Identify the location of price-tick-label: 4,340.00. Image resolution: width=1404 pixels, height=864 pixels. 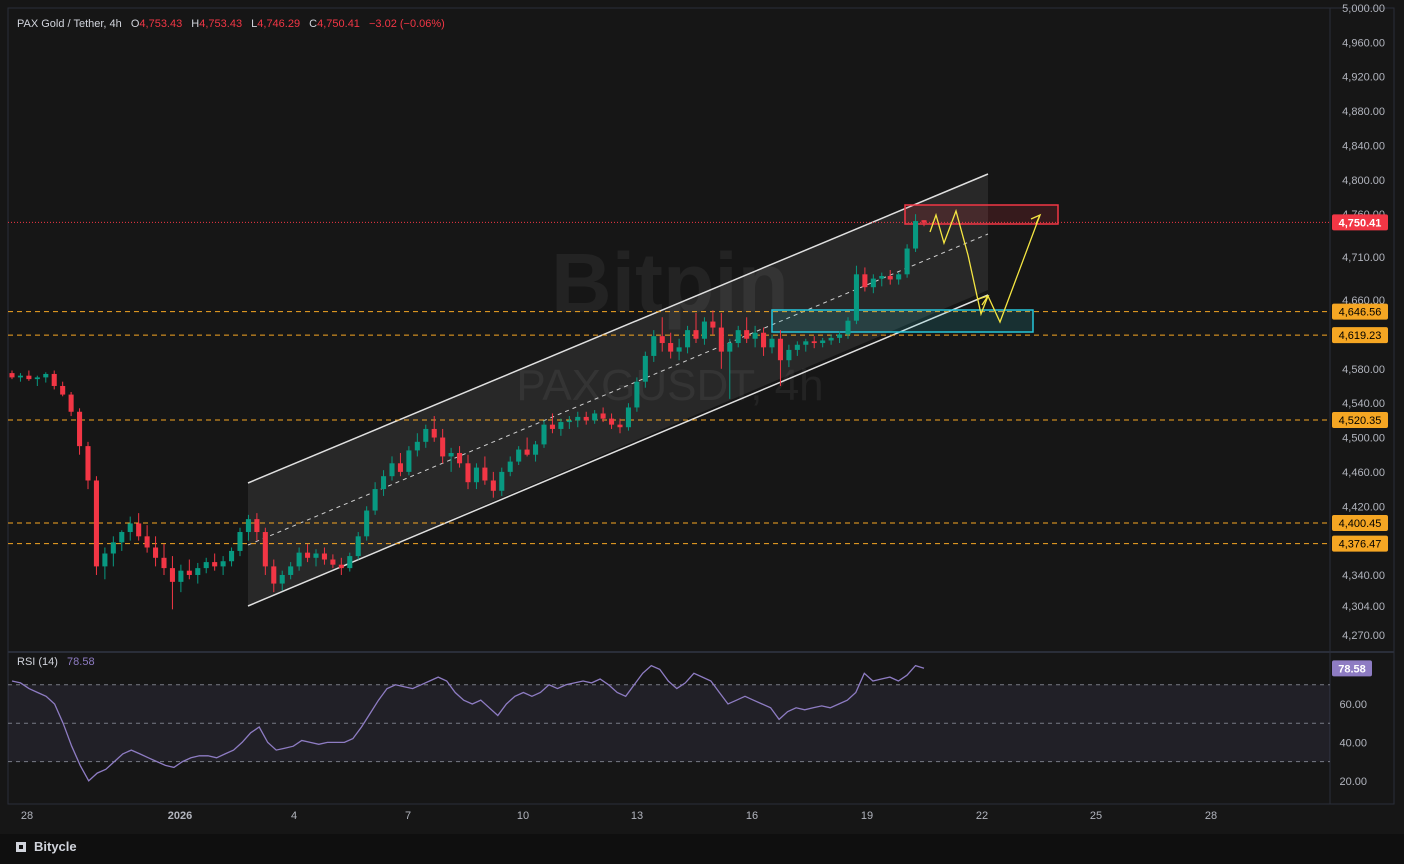
(1363, 576).